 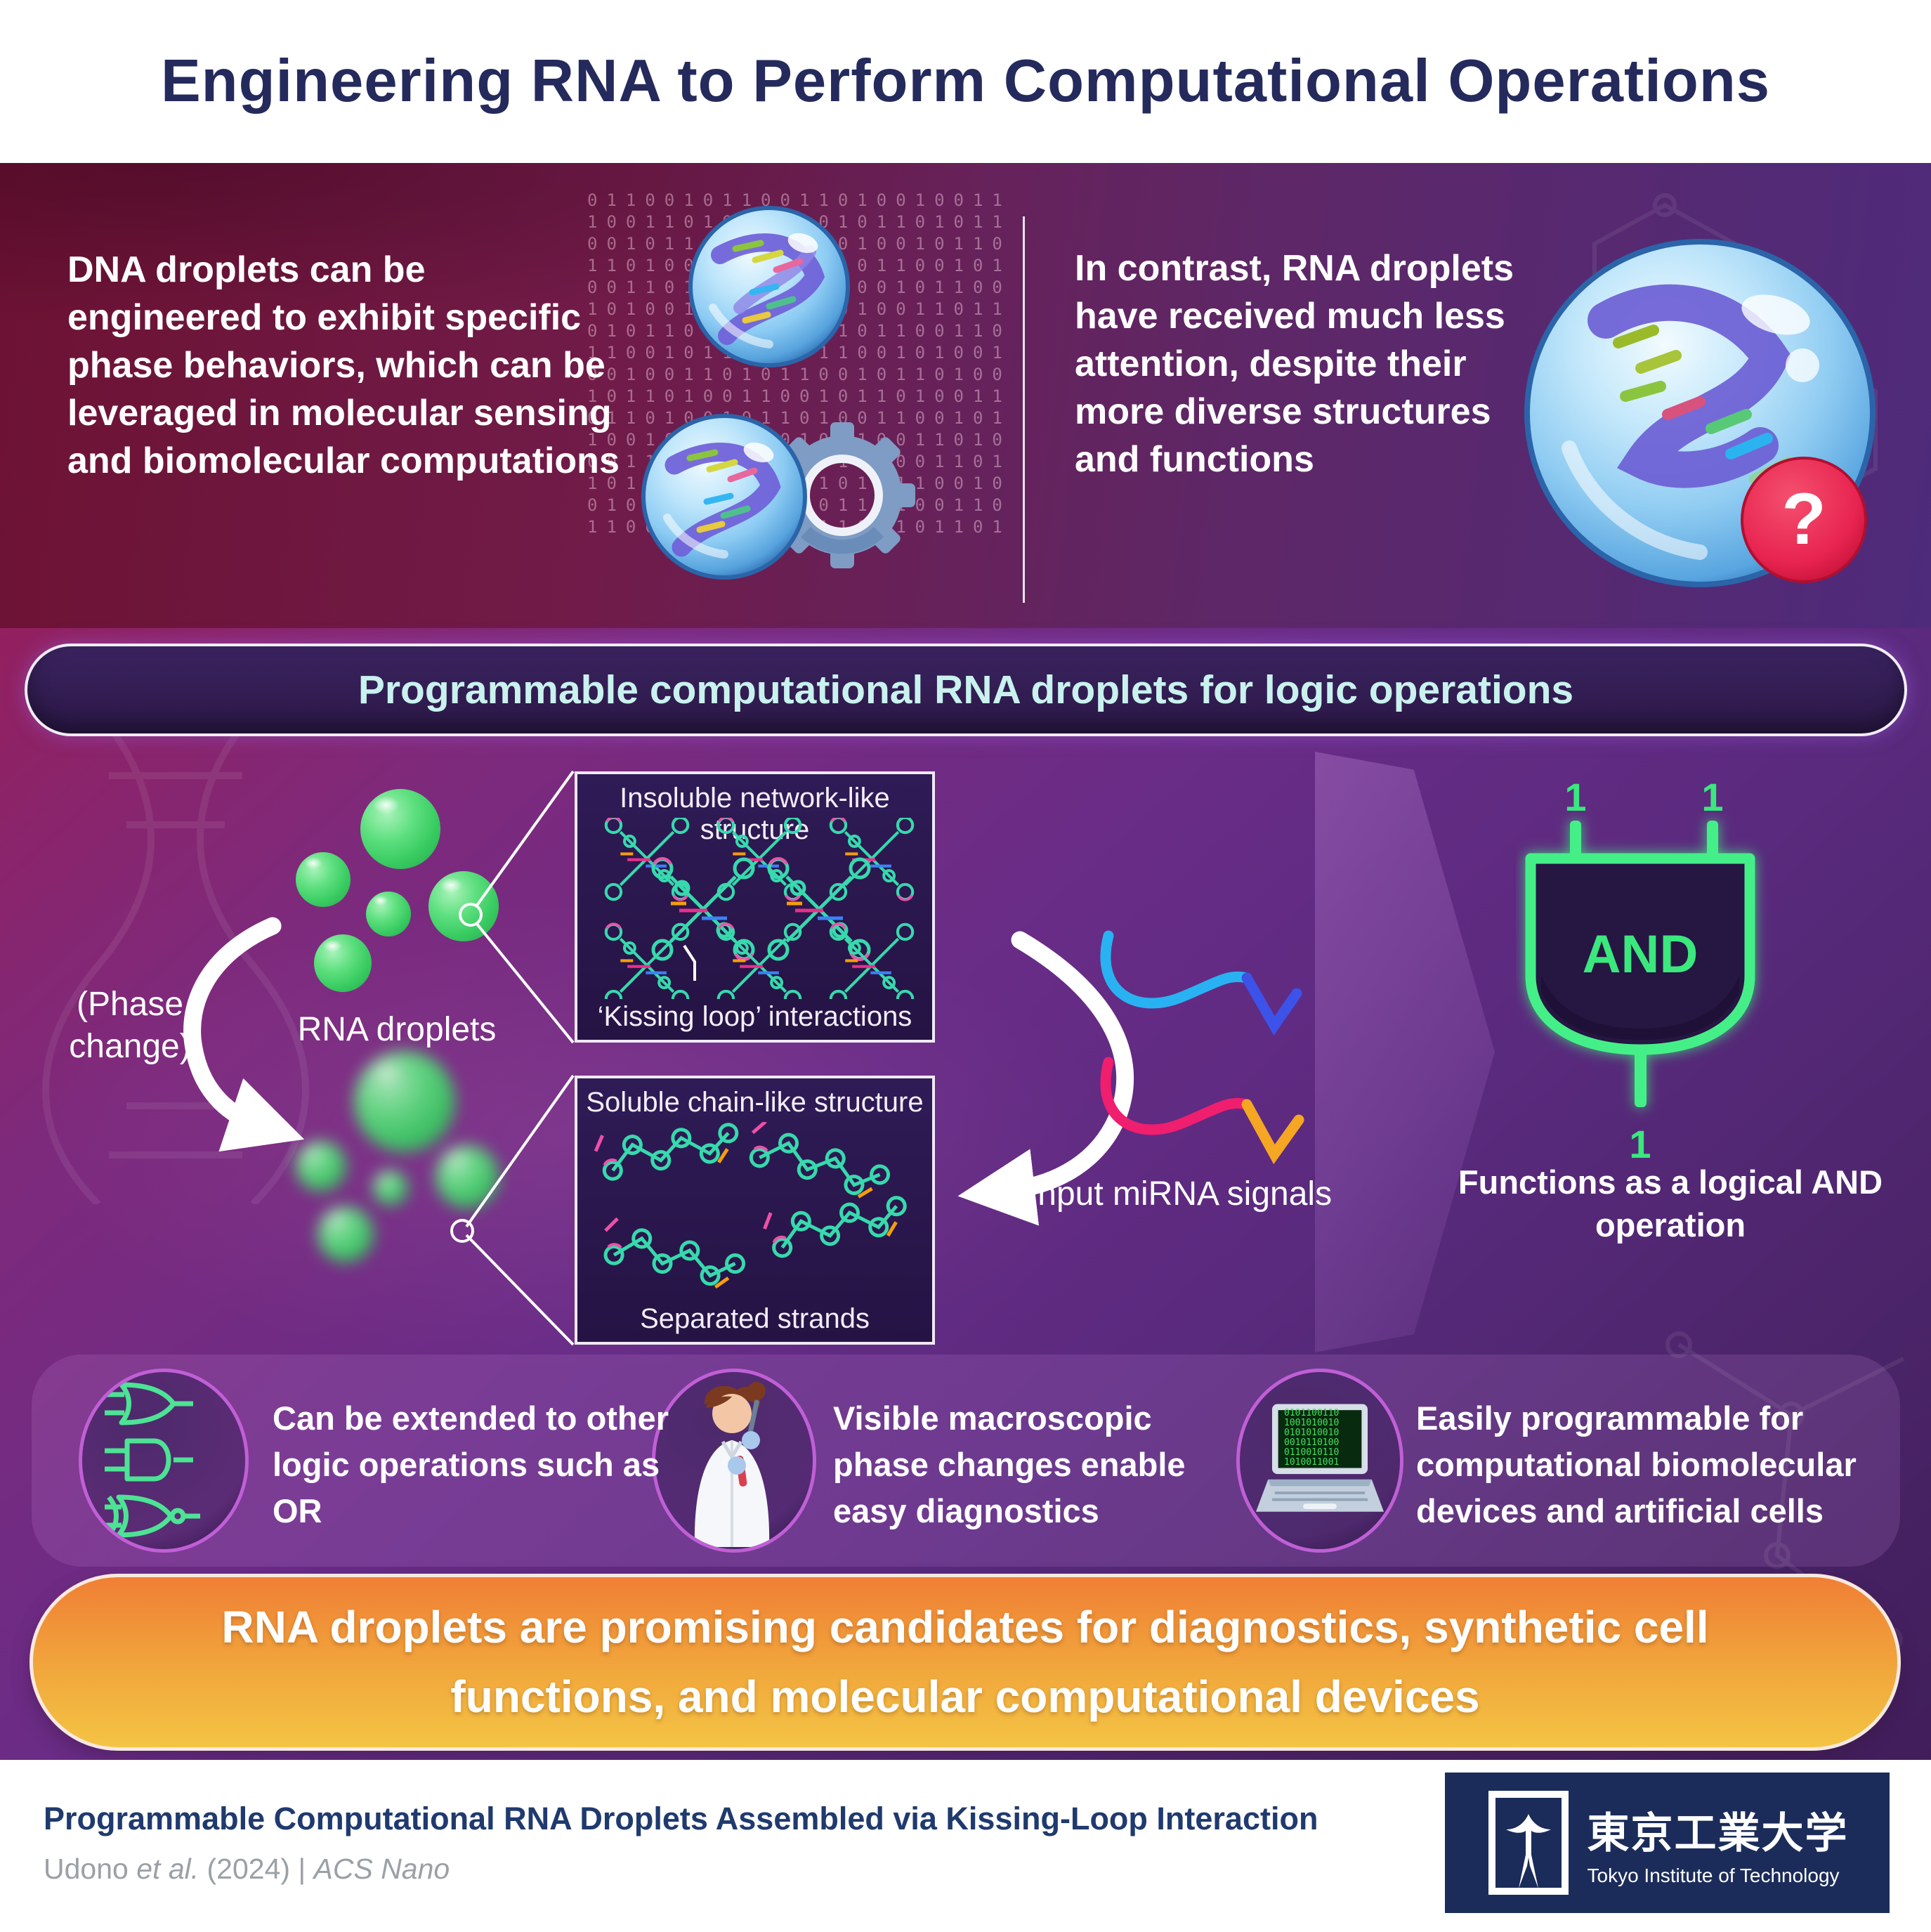 I want to click on mirna-signals-label: Input miRNA signals, so click(x=1180, y=1194).